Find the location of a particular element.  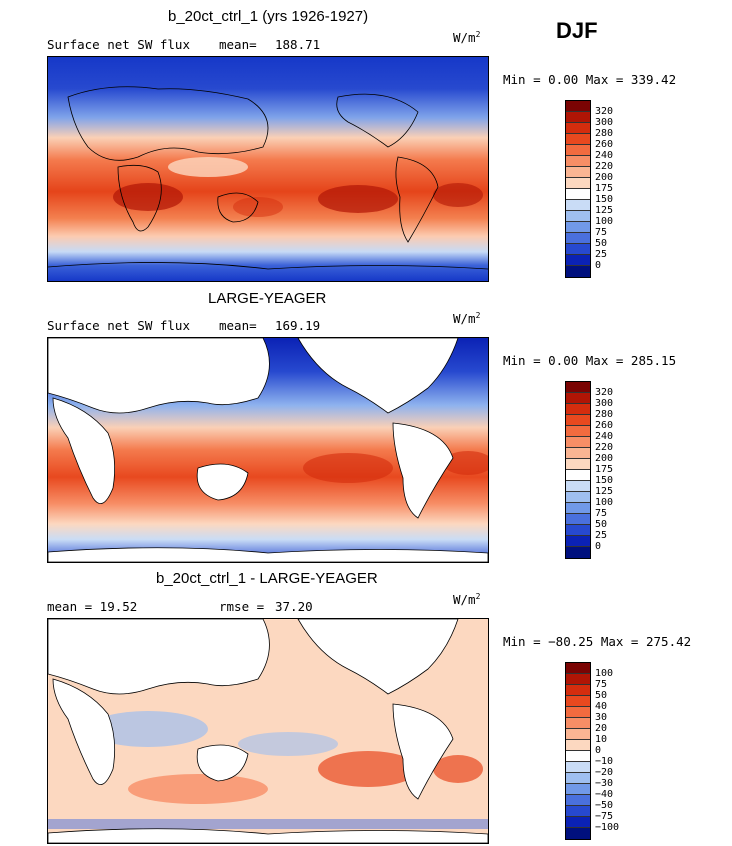

colorbar-tick: −50 is located at coordinates (604, 805).